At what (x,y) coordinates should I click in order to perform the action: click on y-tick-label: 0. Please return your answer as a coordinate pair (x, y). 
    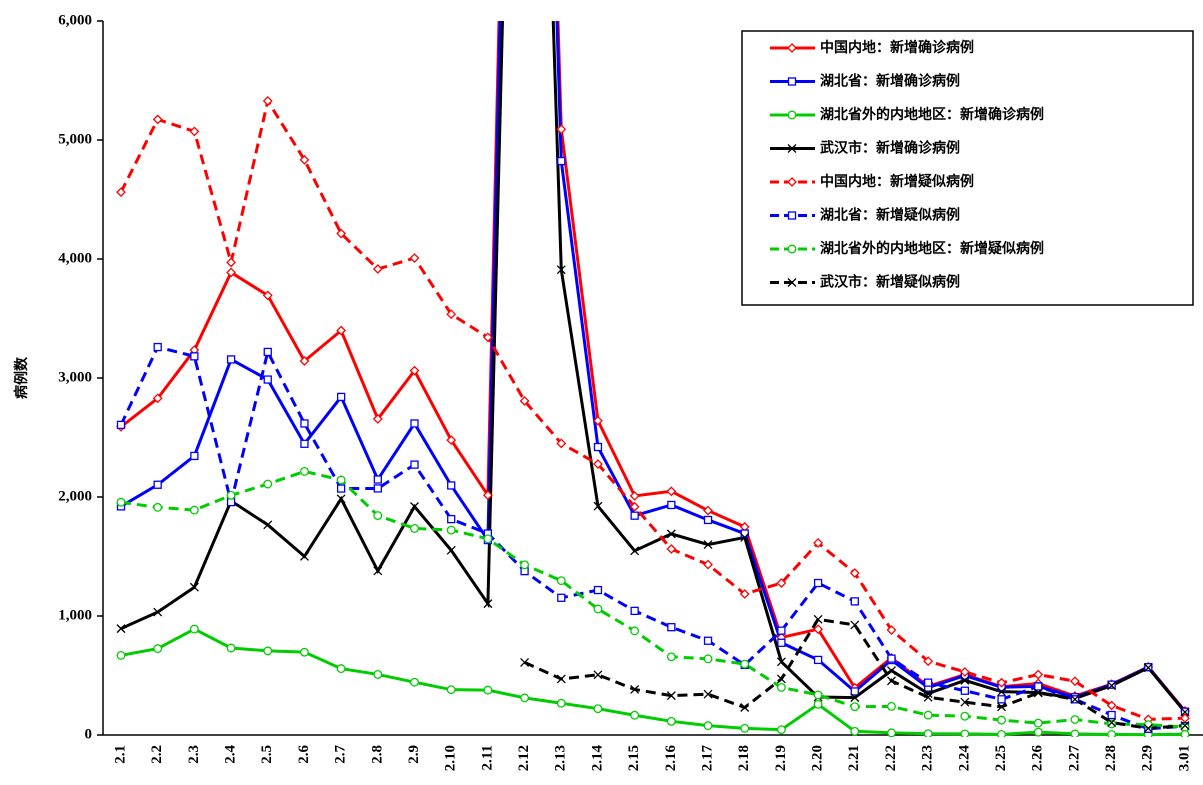
    Looking at the image, I should click on (89, 734).